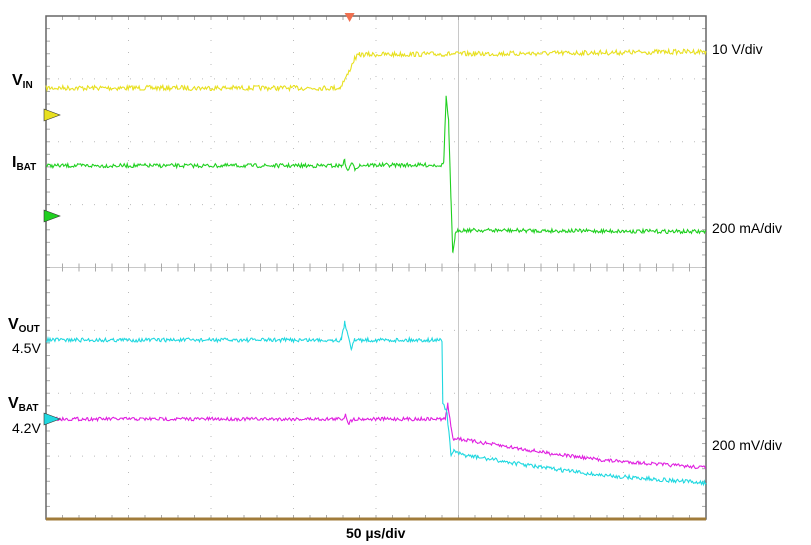 This screenshot has height=545, width=811. Describe the element at coordinates (737, 49) in the screenshot. I see `scale-vin: 10 V/div` at that location.